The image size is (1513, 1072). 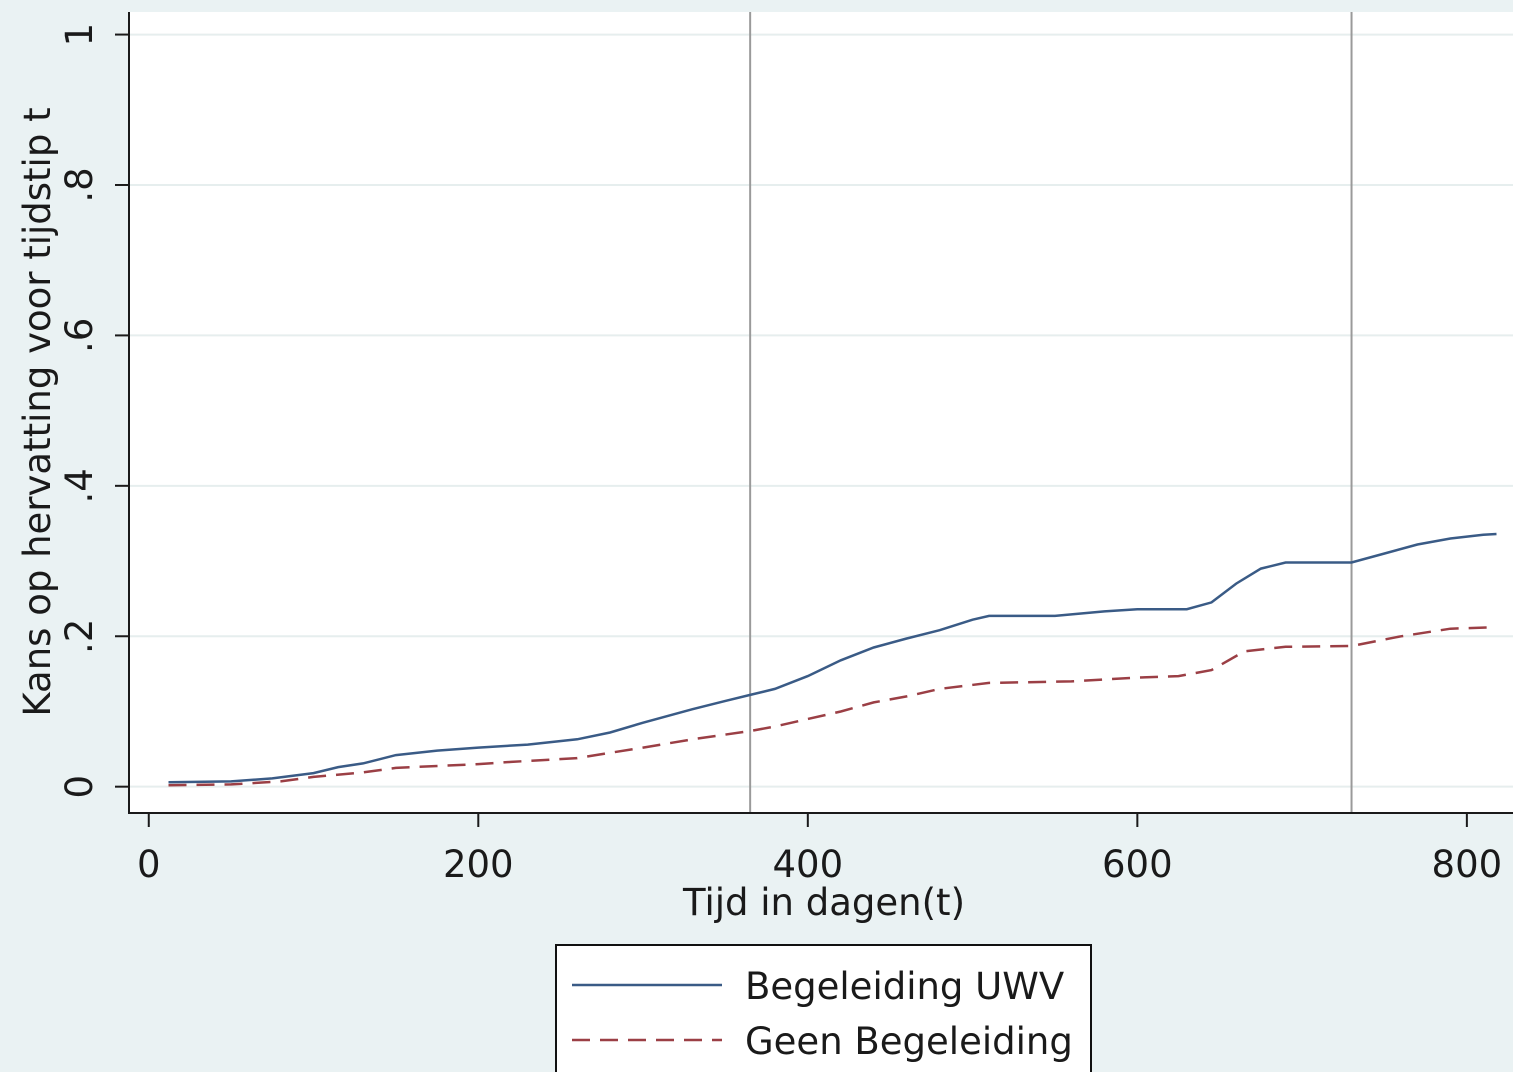 I want to click on y-tick-label-4: .8, so click(x=79, y=184).